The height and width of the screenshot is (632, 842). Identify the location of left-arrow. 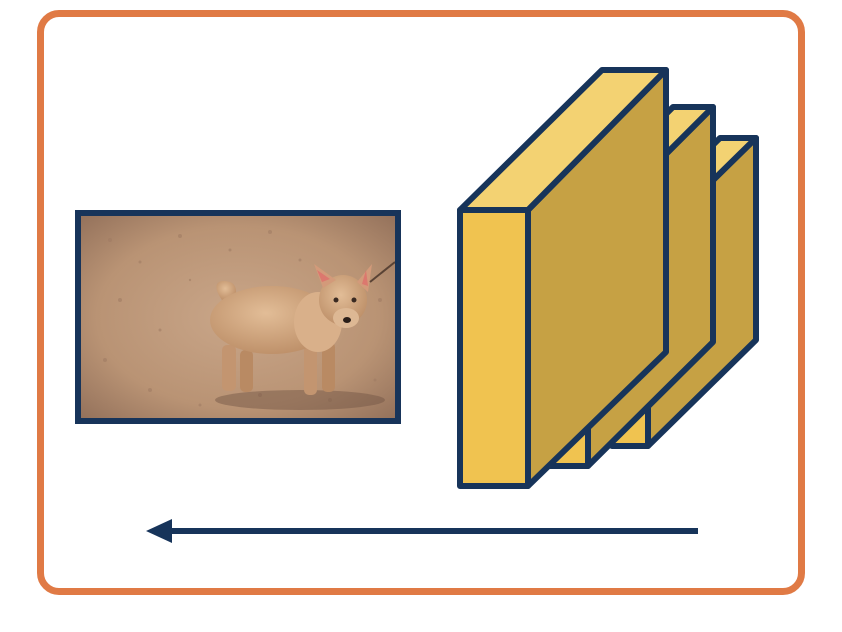
(422, 531).